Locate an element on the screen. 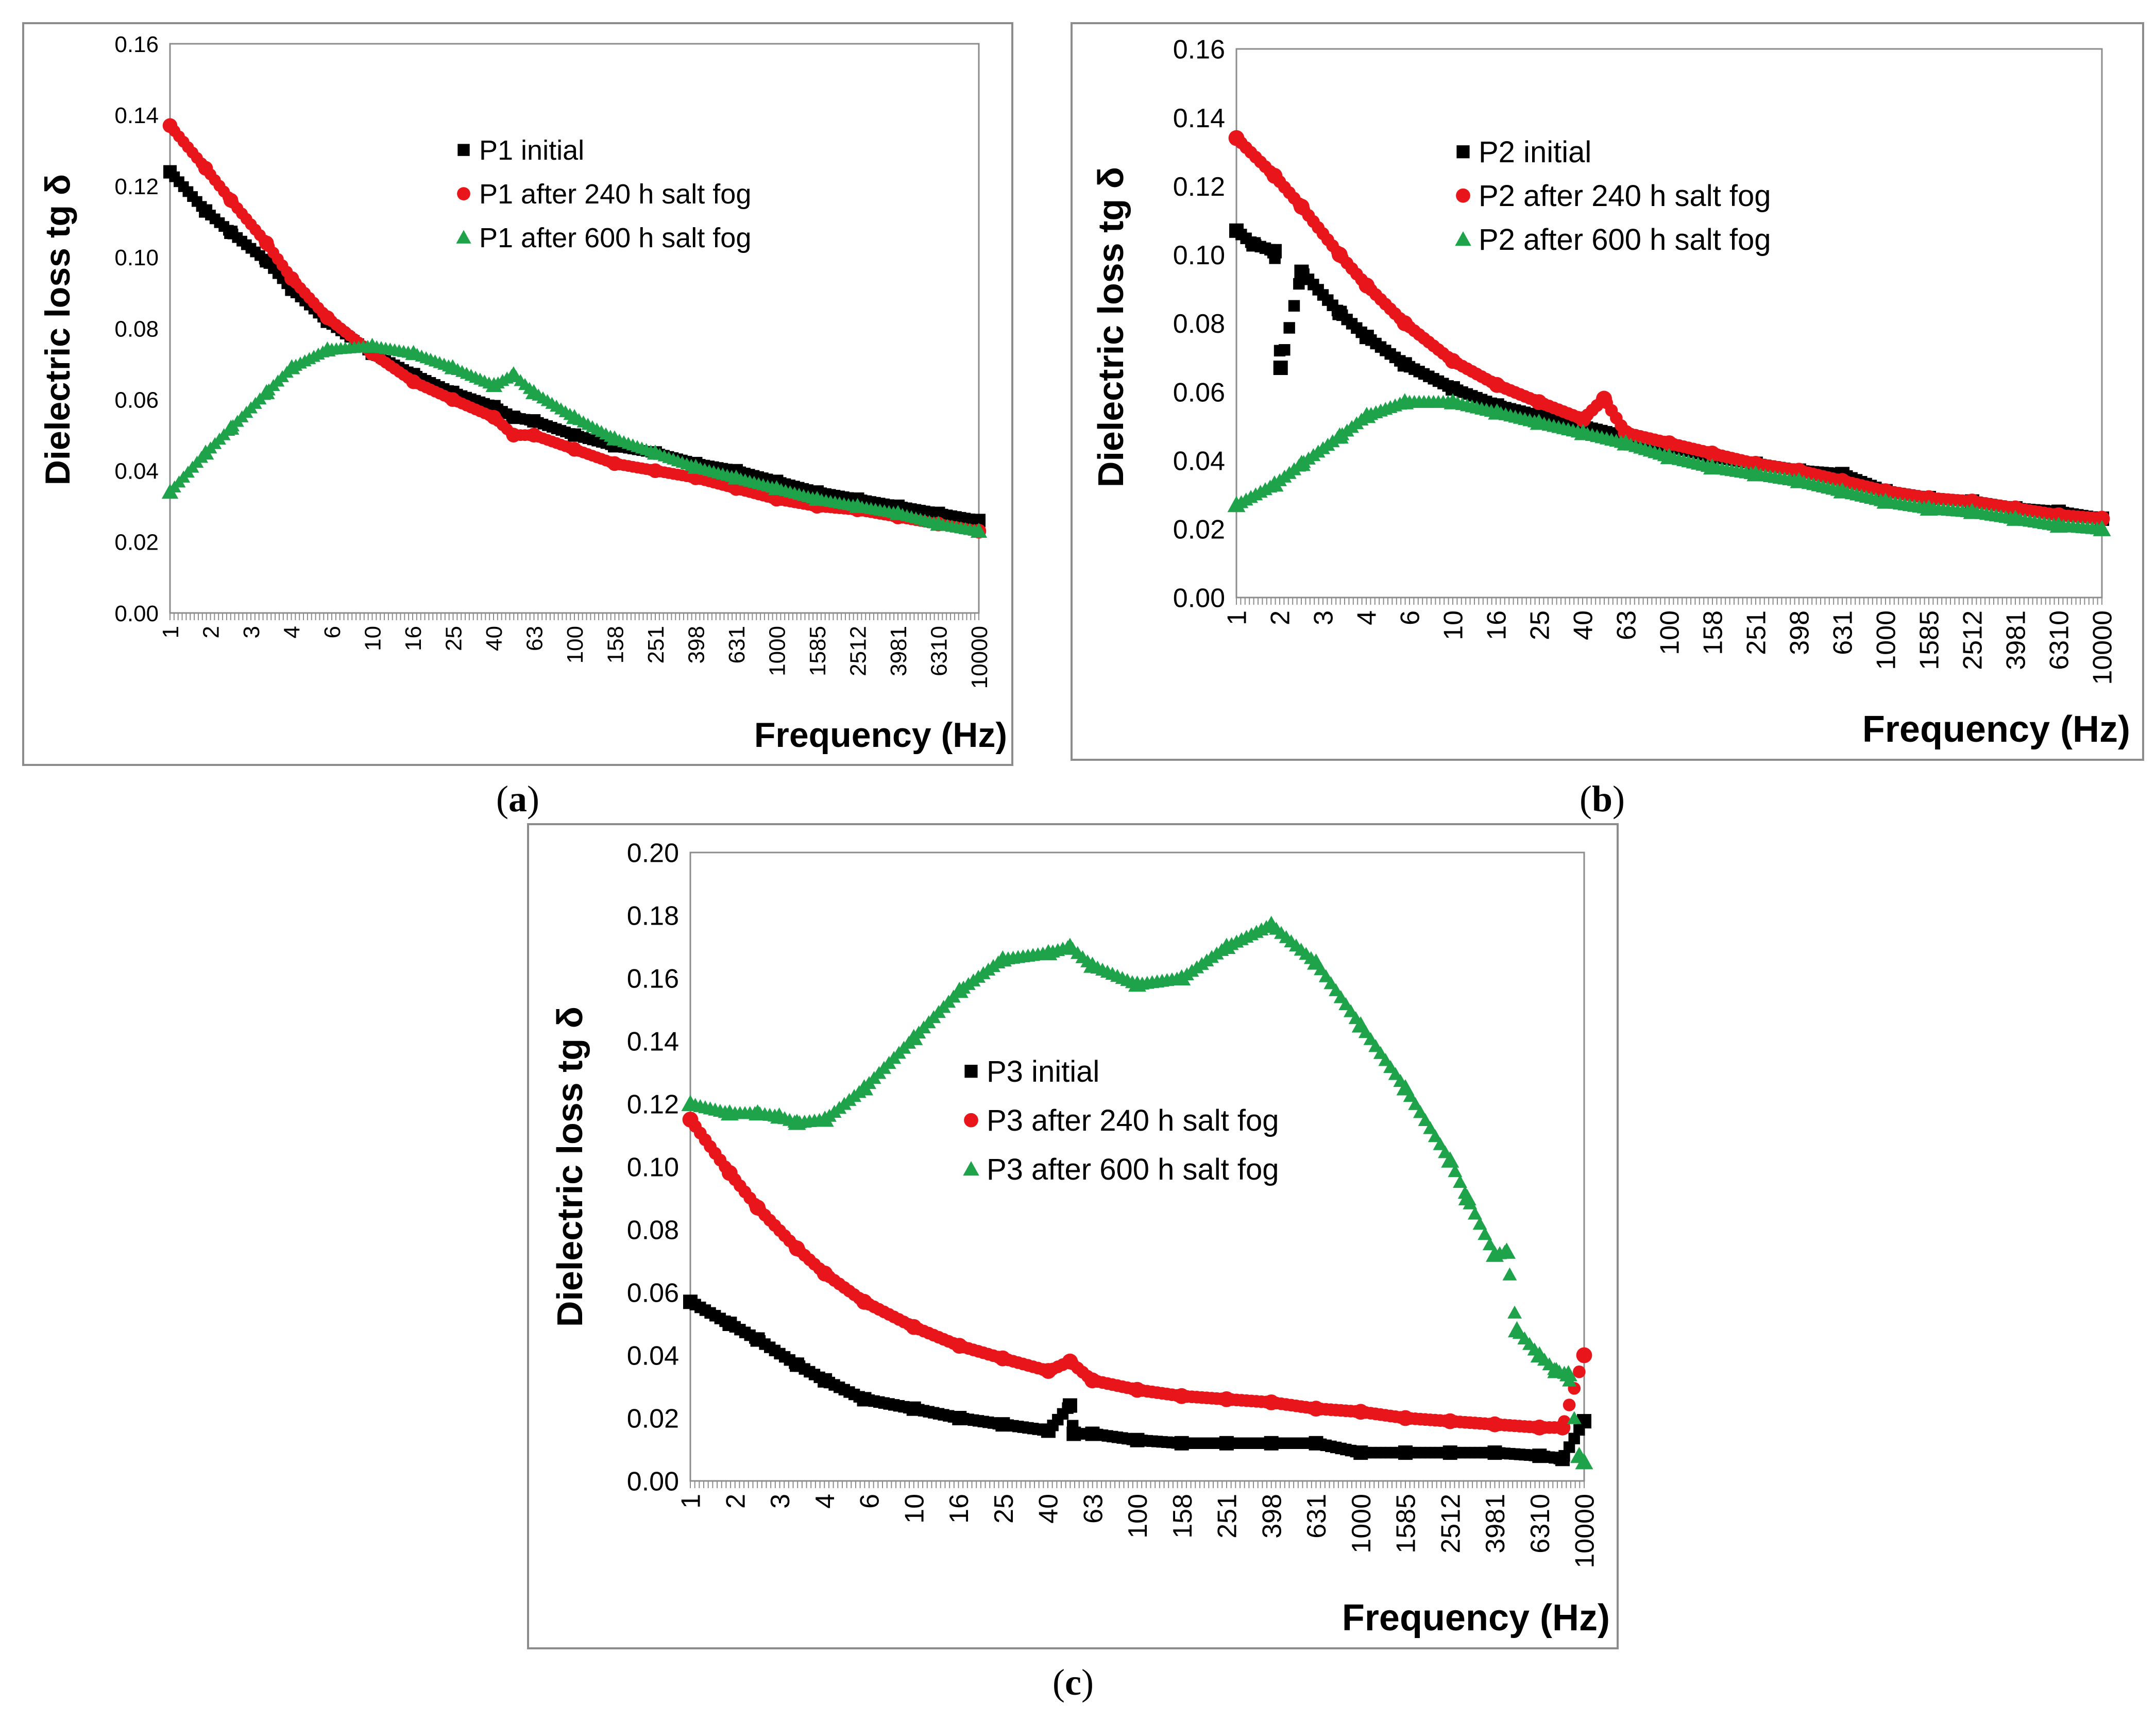 The height and width of the screenshot is (1722, 2156). x-tick-label: 2512 is located at coordinates (1973, 640).